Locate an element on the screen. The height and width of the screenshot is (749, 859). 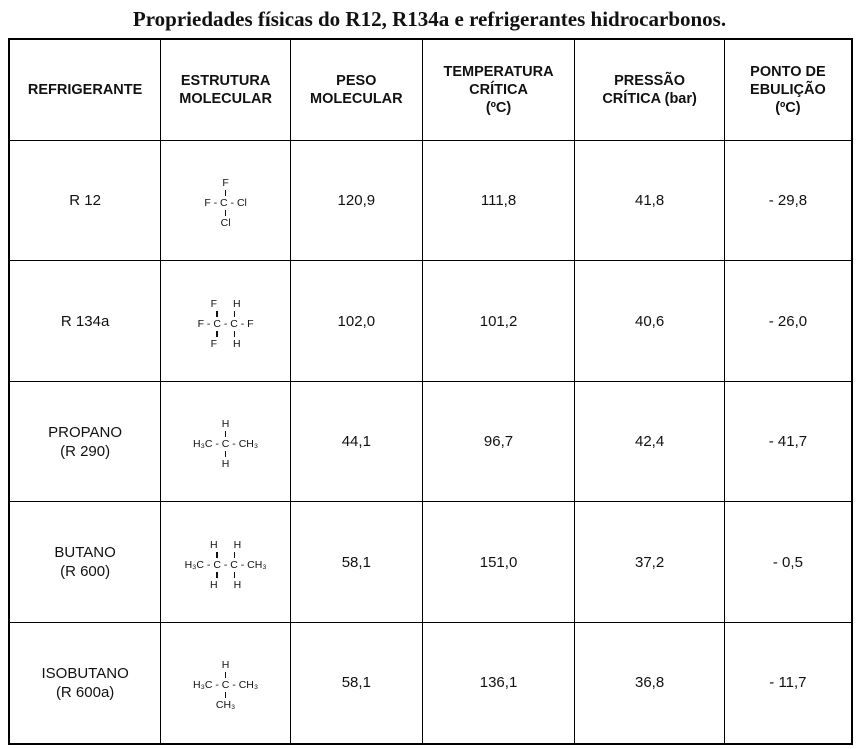
structure-cell: H H₃C - C - CH₃ H is located at coordinates (225, 441).